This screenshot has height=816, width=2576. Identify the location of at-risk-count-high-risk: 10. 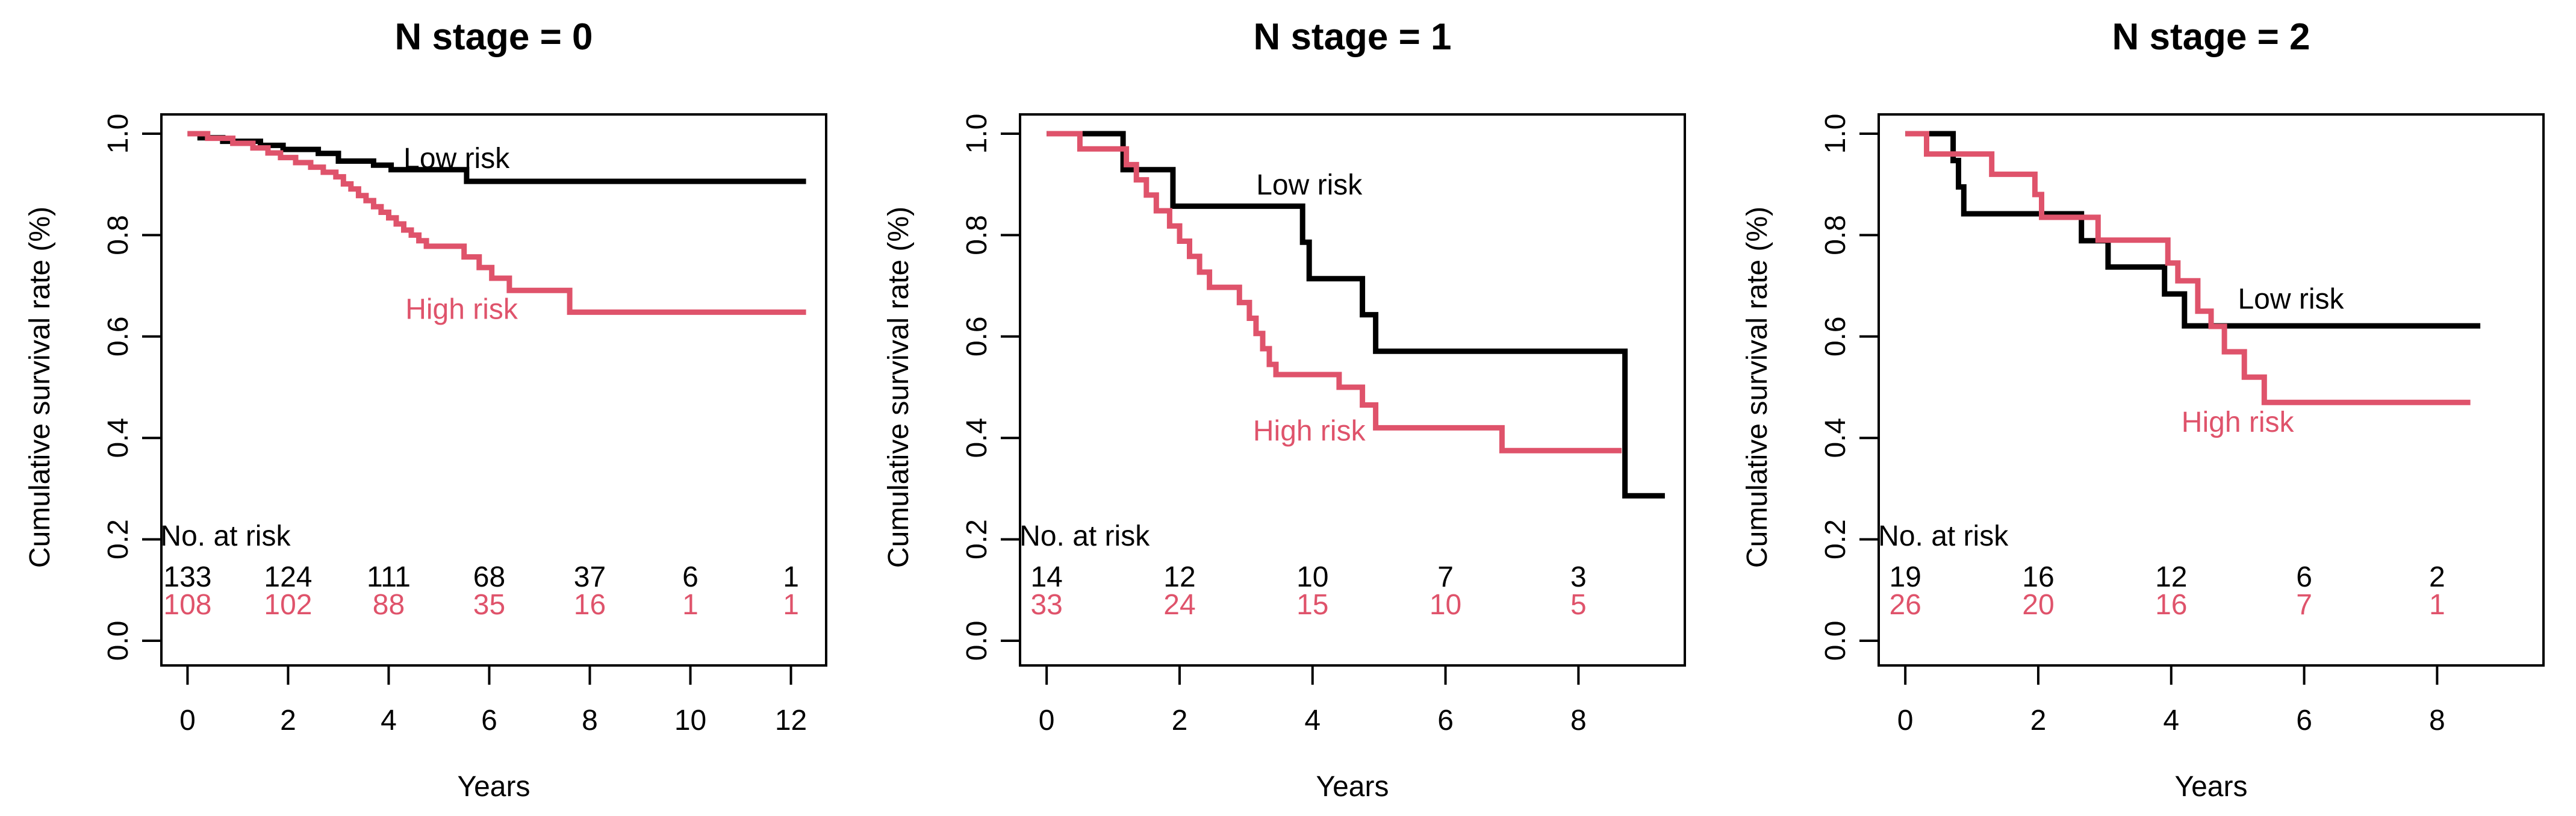
(1445, 605).